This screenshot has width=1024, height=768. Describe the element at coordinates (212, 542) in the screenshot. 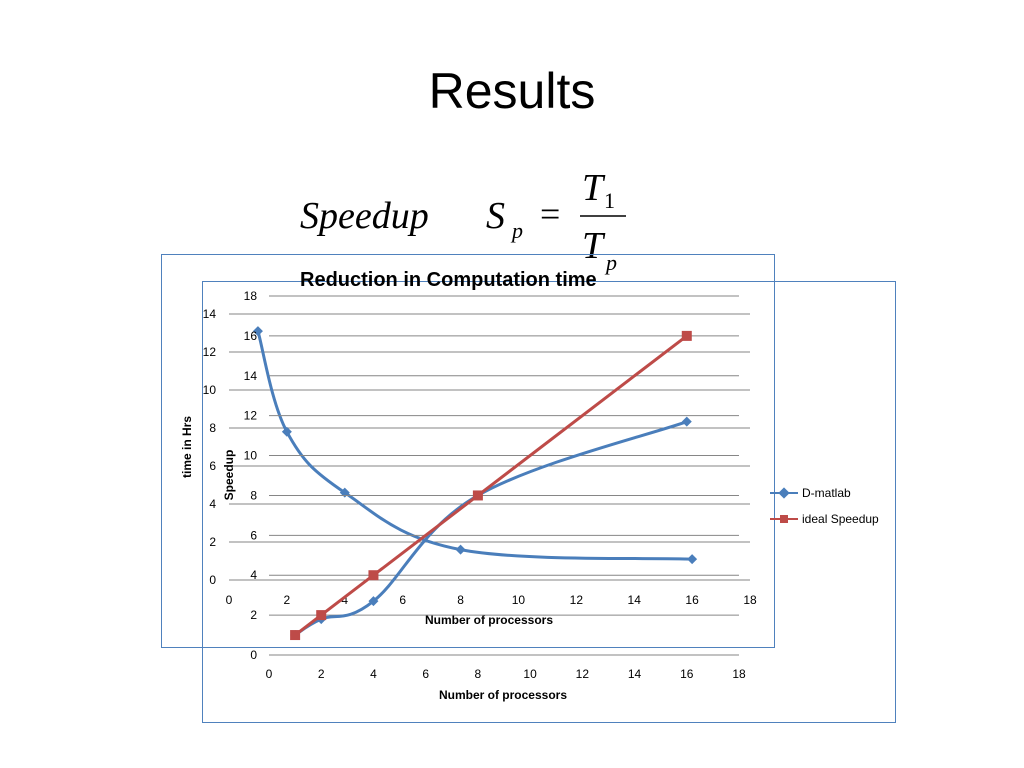

I see `time-ytick-label: 2` at that location.